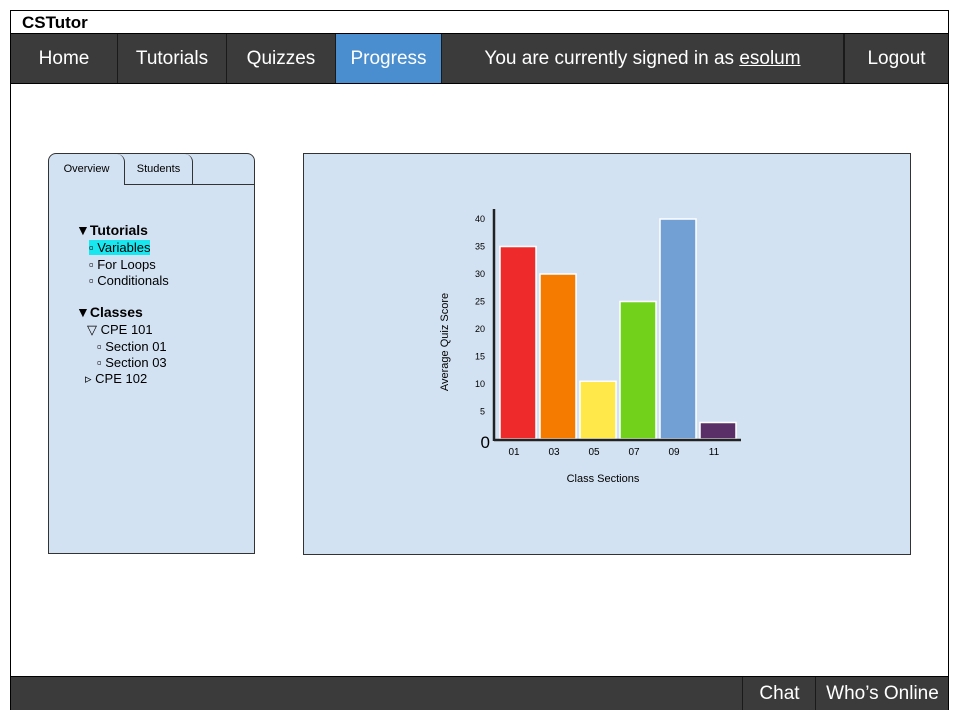 The image size is (960, 720). Describe the element at coordinates (482, 412) in the screenshot. I see `y-tick-label: 5` at that location.